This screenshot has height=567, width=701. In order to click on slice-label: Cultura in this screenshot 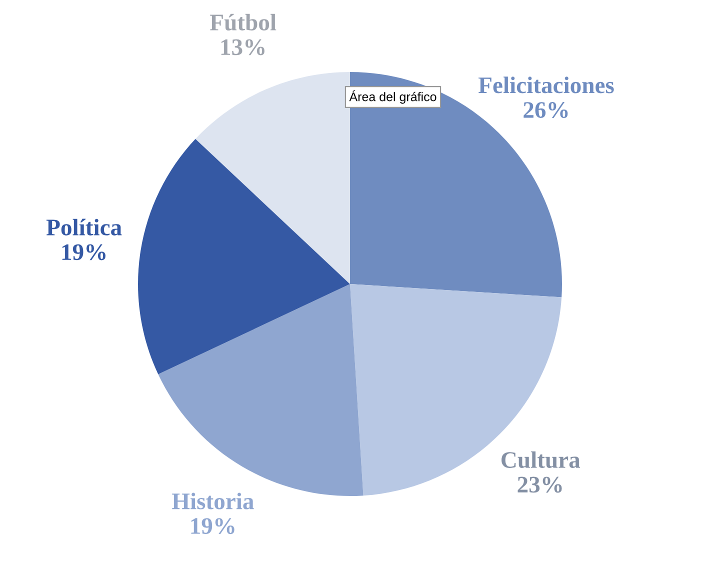, I will do `click(541, 459)`.